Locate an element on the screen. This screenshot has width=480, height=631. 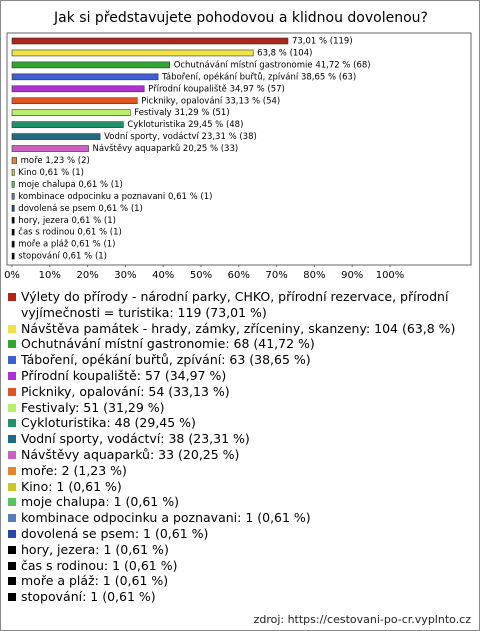
legend-label: moře a pláž: 1 (0,61 %) is located at coordinates (95, 581).